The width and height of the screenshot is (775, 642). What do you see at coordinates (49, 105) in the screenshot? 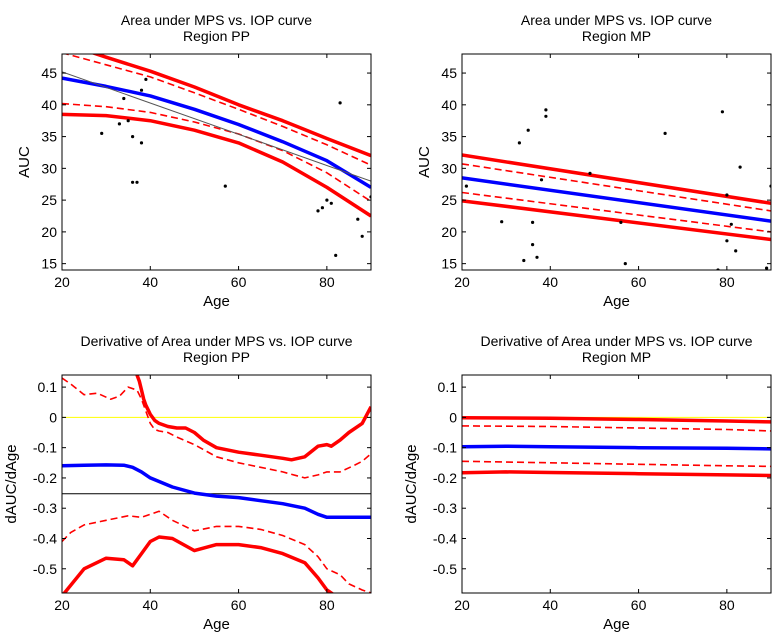
I see `y-tick-label: 40` at bounding box center [49, 105].